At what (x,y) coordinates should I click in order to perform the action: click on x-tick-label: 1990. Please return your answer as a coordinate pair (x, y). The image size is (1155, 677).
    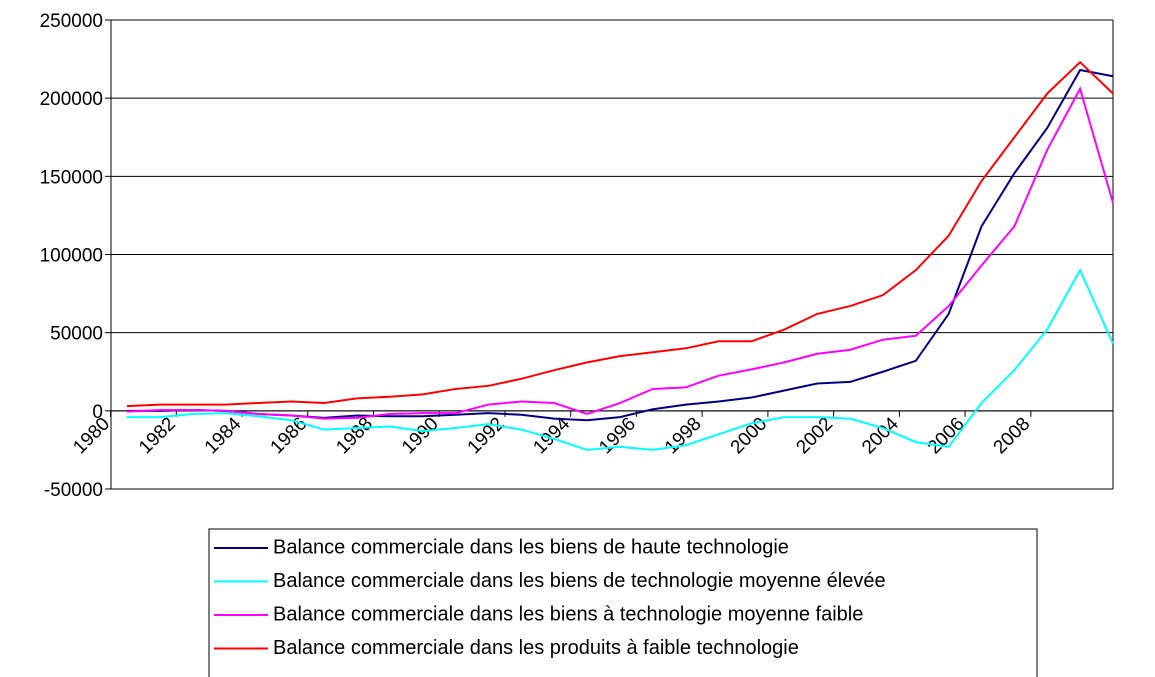
    Looking at the image, I should click on (420, 436).